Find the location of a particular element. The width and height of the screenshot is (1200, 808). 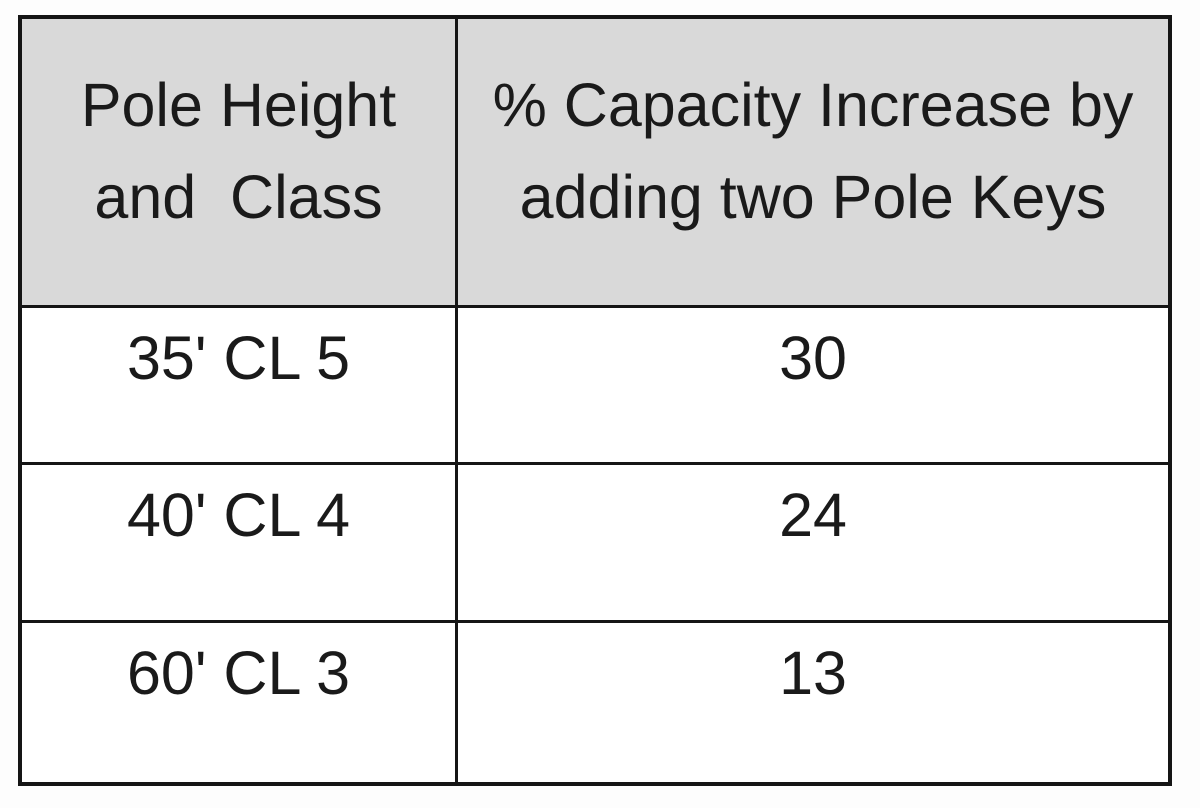

header-cell-pole-height-class: Pole Height and Class is located at coordinates (240, 163).